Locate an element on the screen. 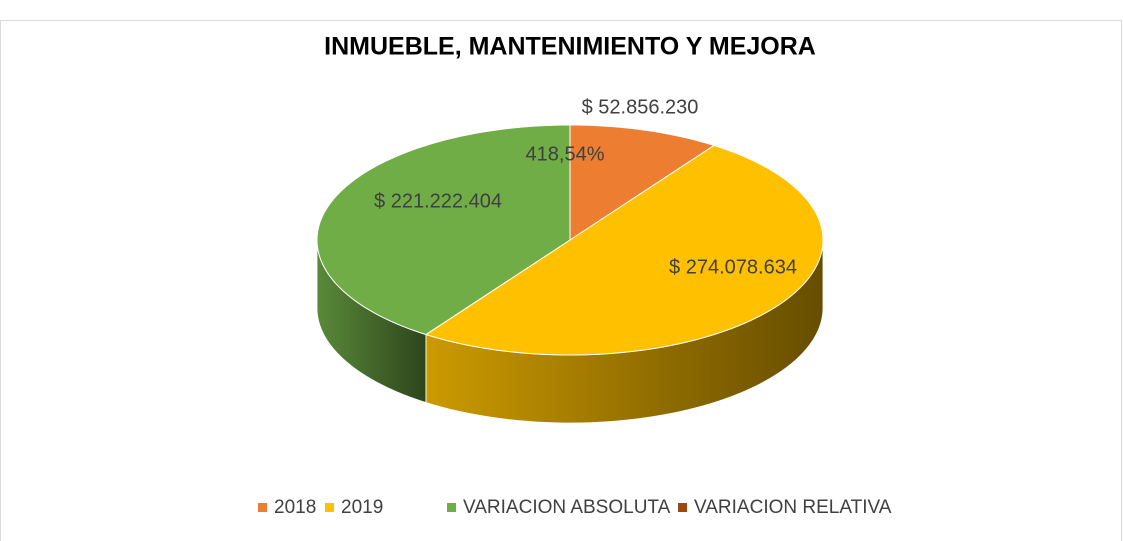 The width and height of the screenshot is (1123, 541). legend-label: VARIACION ABSOLUTA is located at coordinates (567, 507).